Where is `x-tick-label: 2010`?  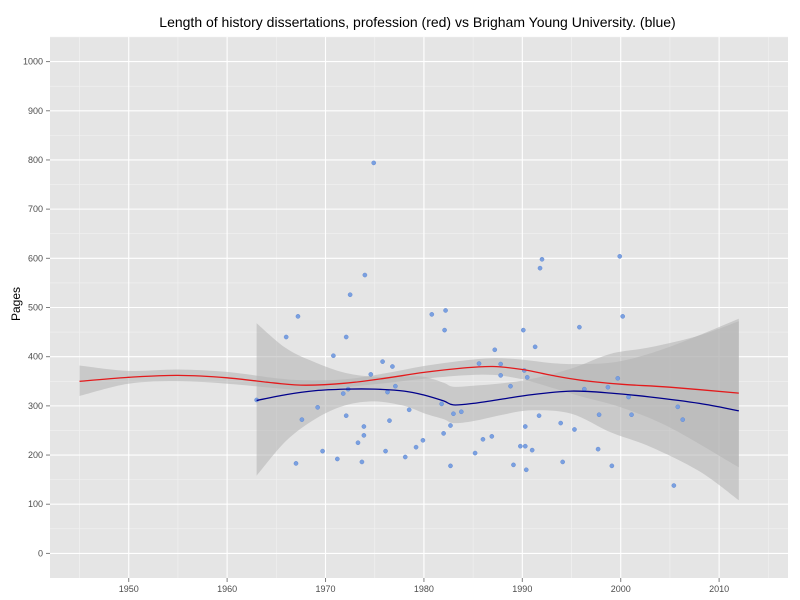 x-tick-label: 2010 is located at coordinates (719, 589).